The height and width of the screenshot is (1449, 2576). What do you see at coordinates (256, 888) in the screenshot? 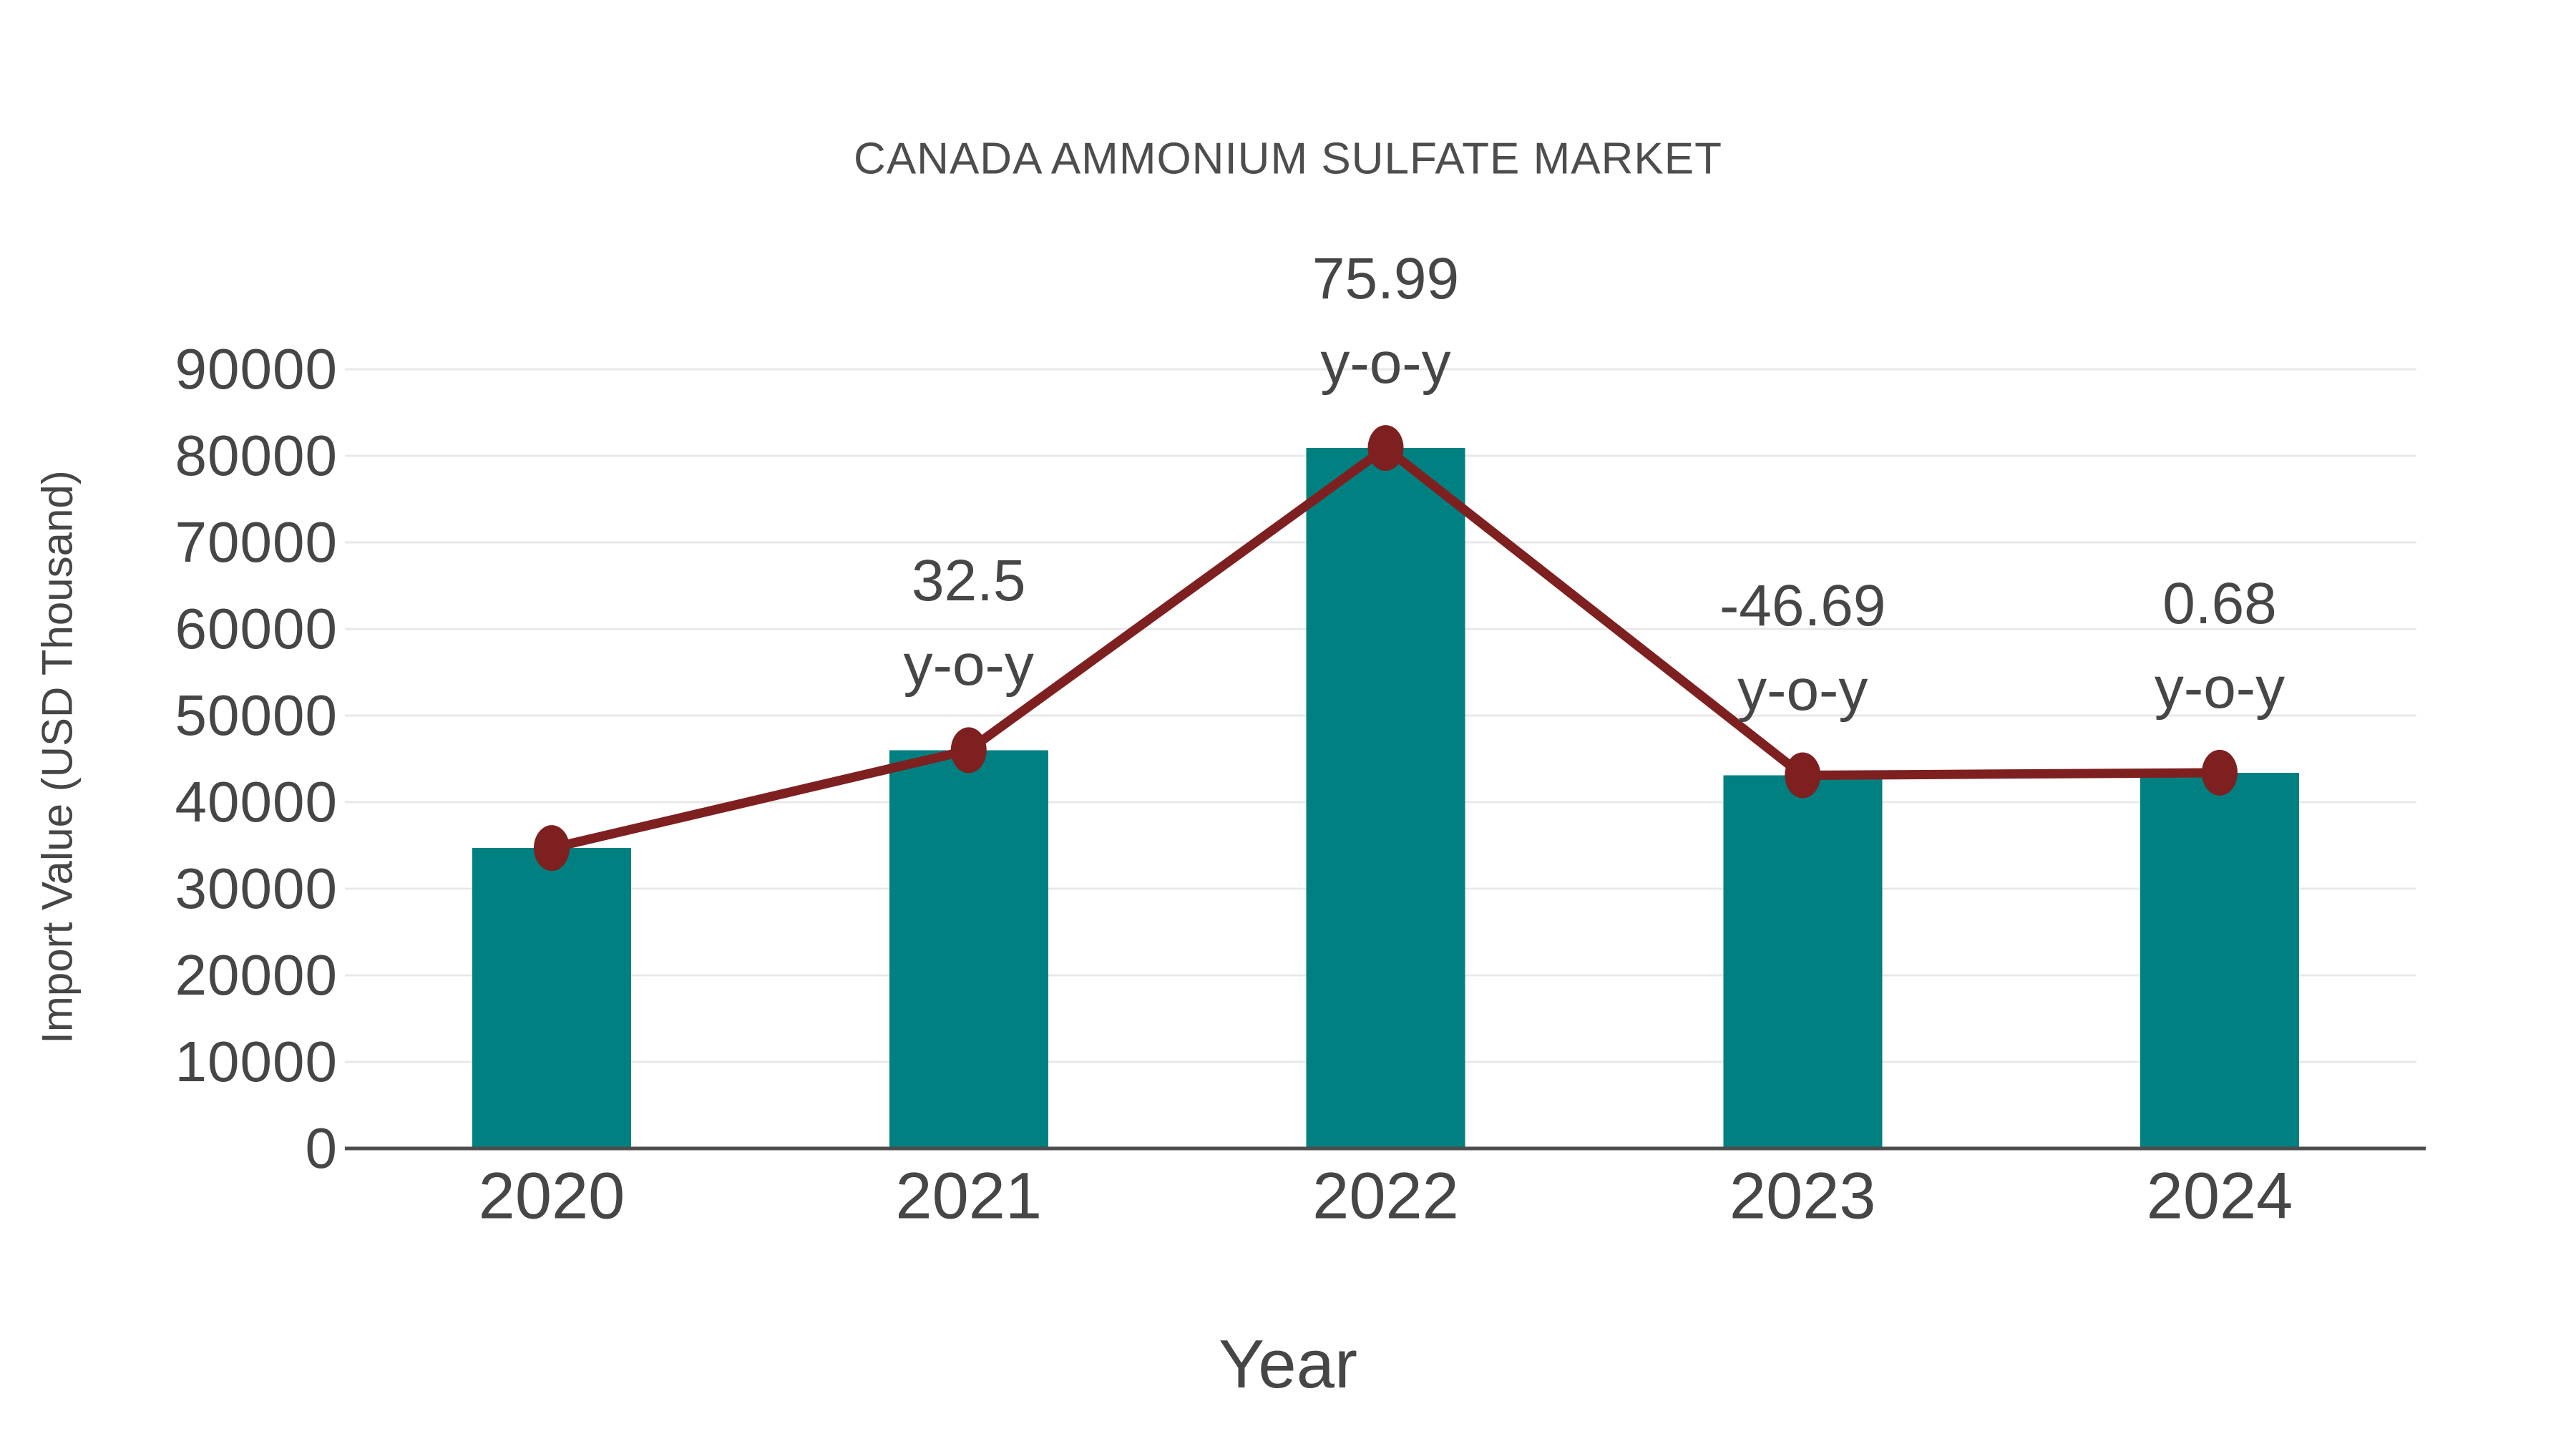
I see `y-tick-label-30000: 30000` at bounding box center [256, 888].